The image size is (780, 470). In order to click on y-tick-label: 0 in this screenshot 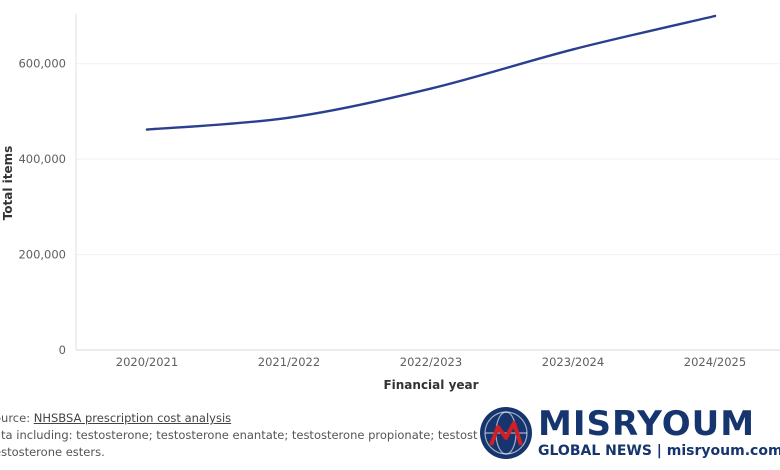, I will do `click(62, 350)`.